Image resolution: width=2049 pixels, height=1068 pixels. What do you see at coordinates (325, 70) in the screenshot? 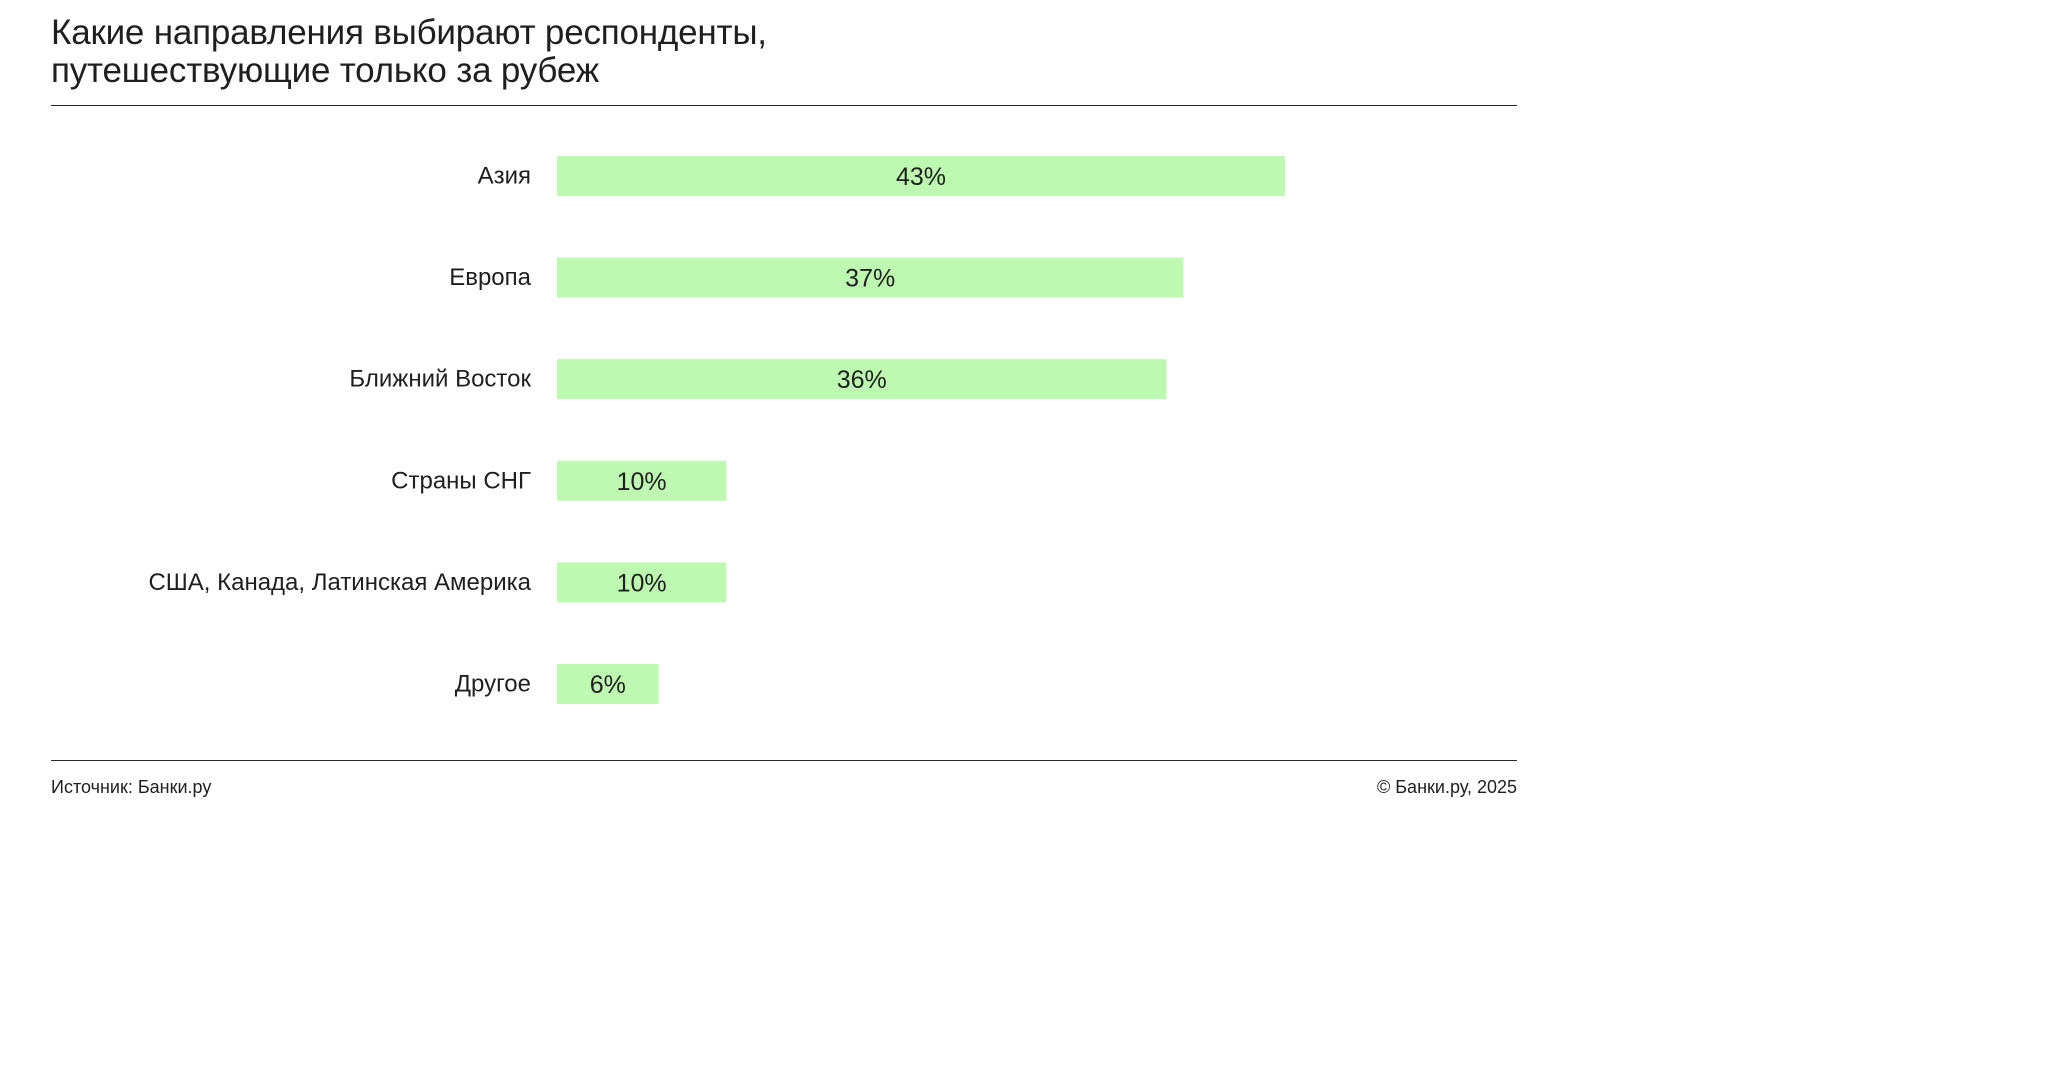
I see `chart-title-line-2: путешествующие только за рубеж` at bounding box center [325, 70].